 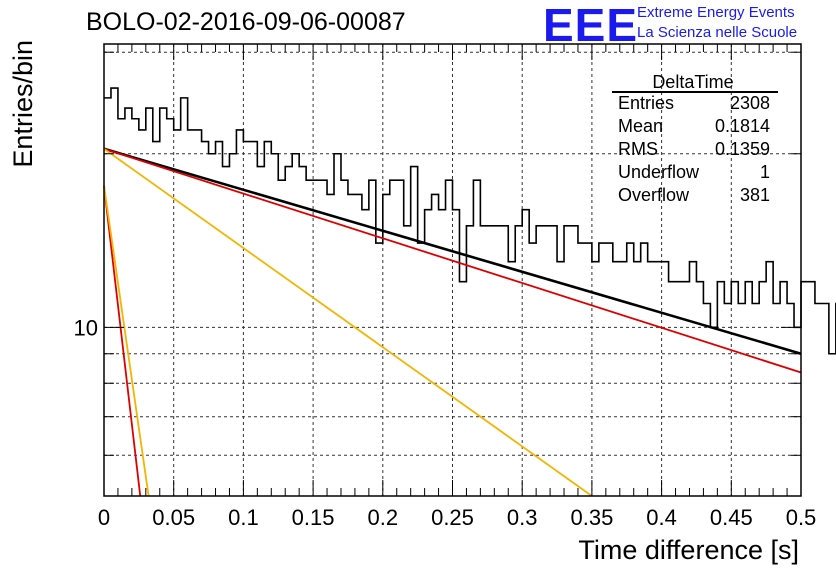 I want to click on stats-label-entries: Entries, so click(x=646, y=103).